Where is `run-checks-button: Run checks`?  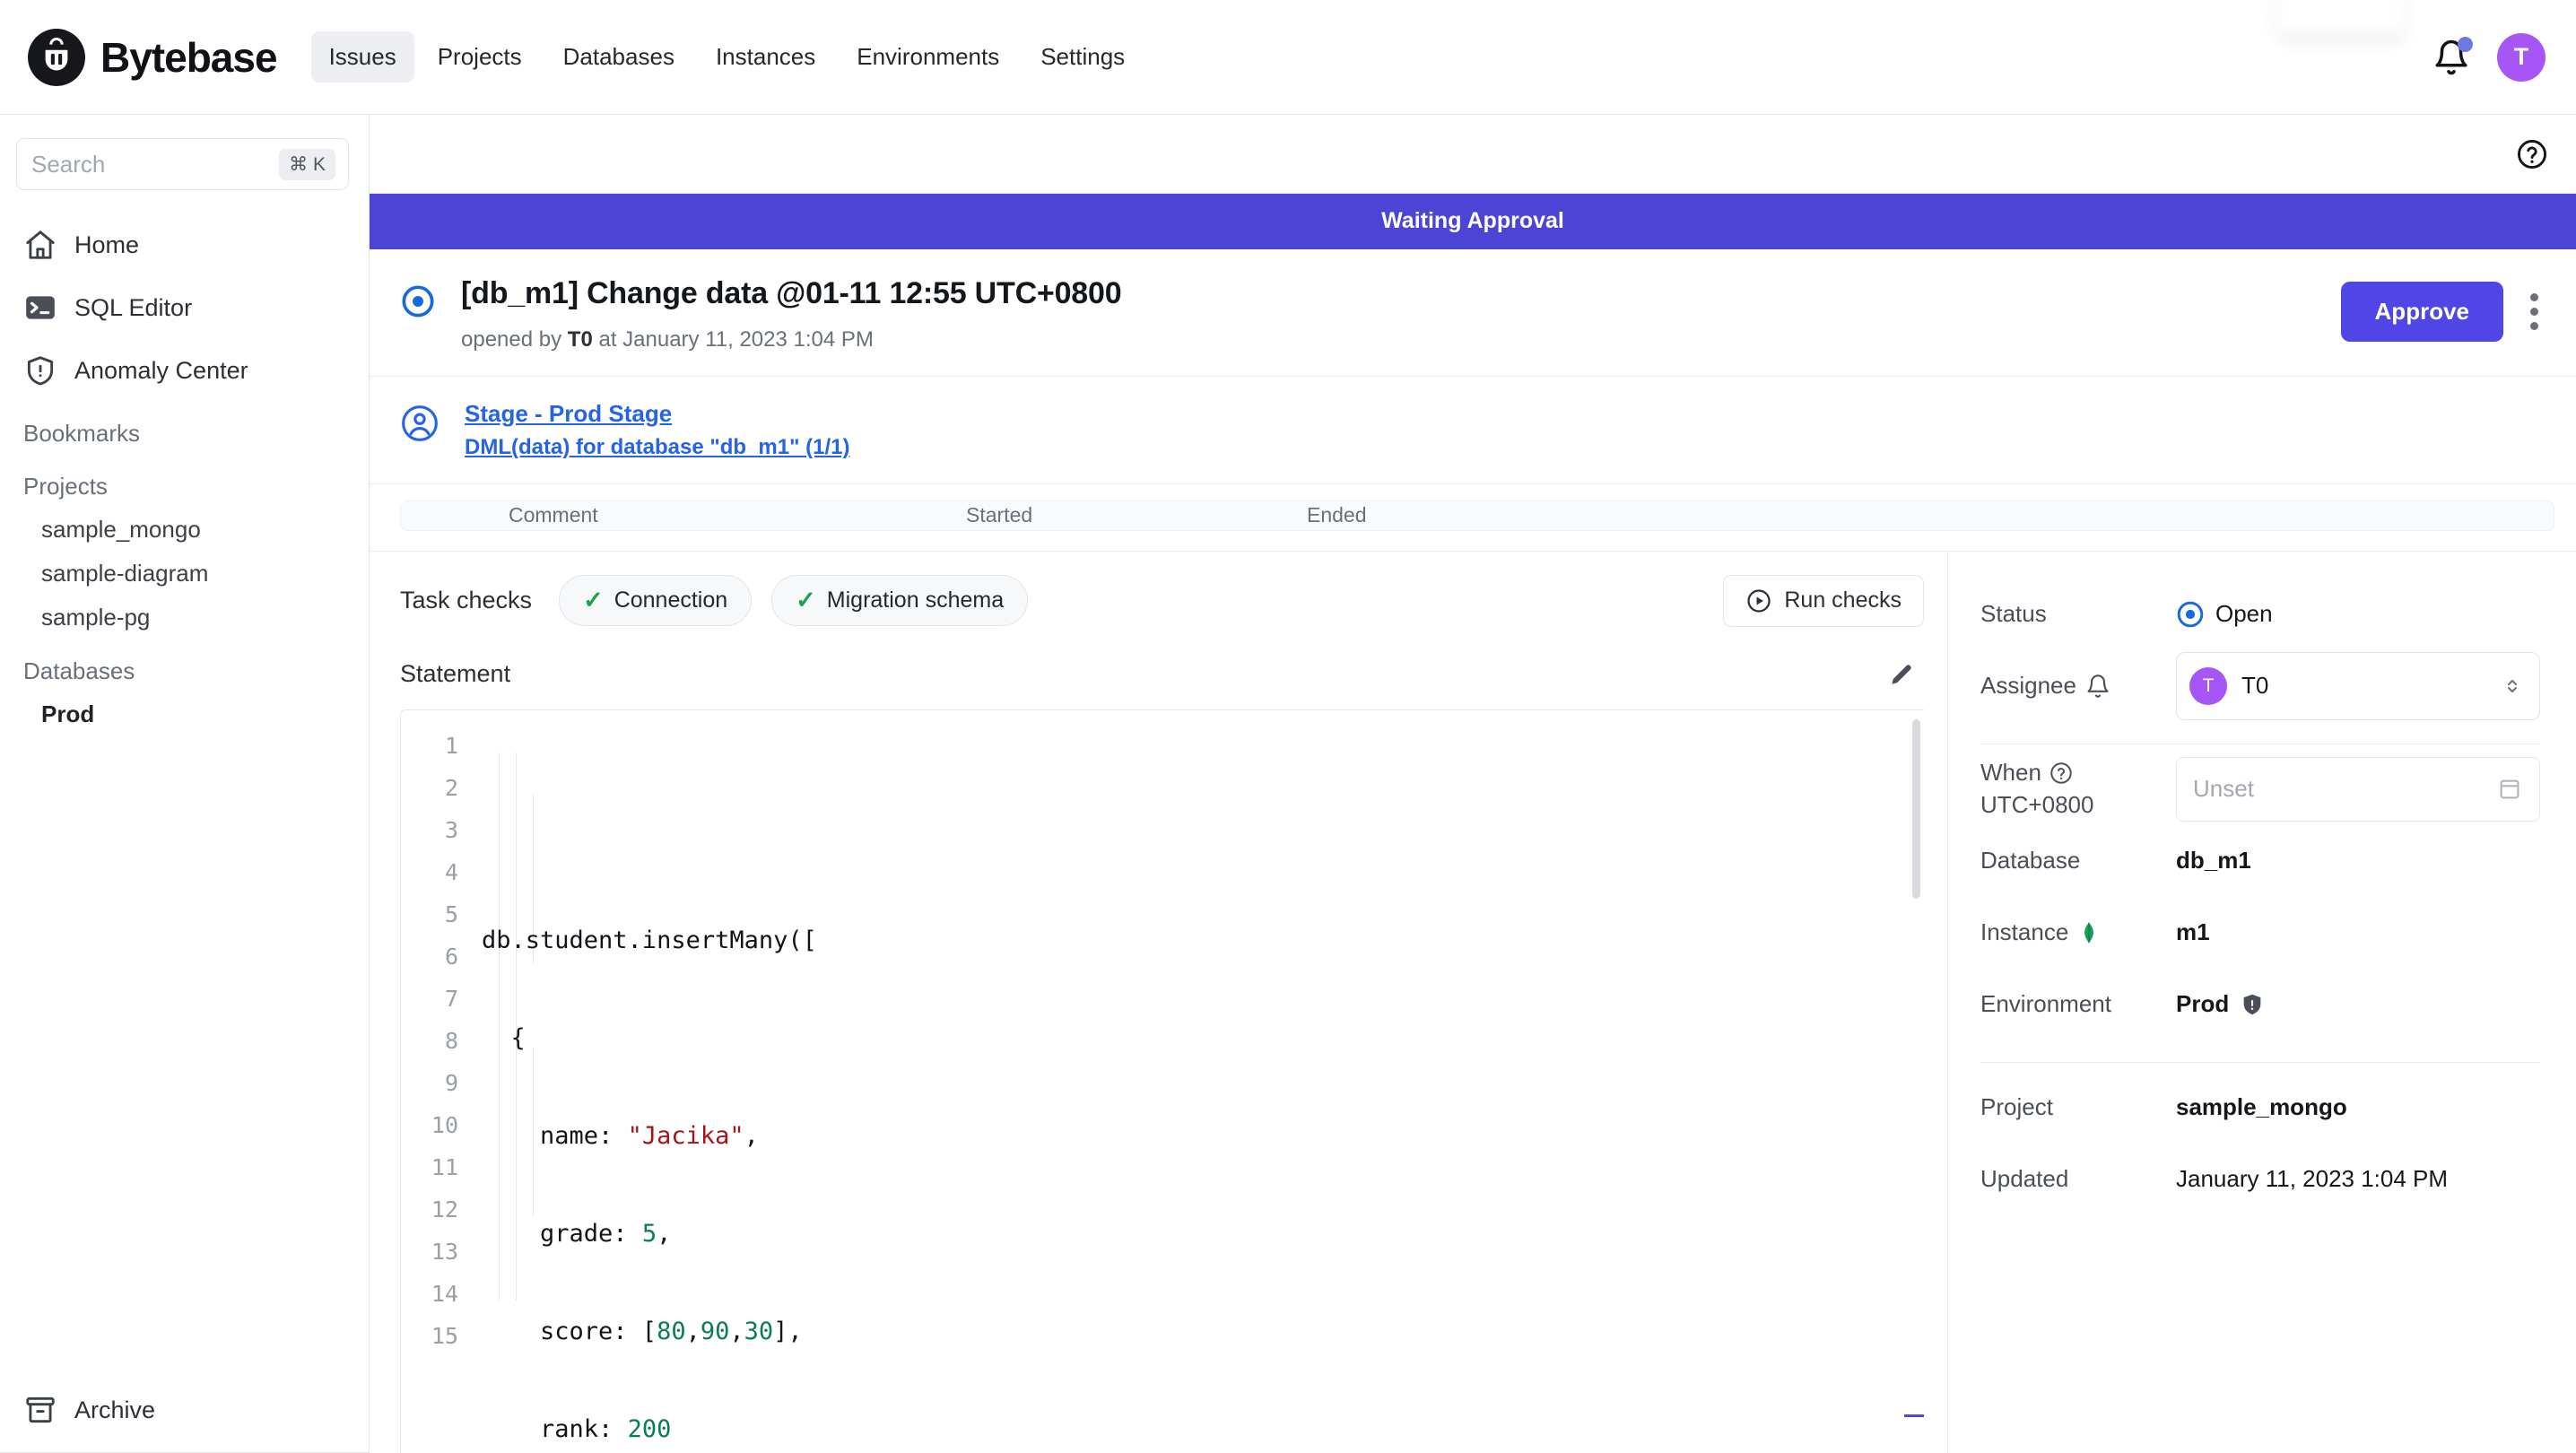 run-checks-button: Run checks is located at coordinates (1823, 600).